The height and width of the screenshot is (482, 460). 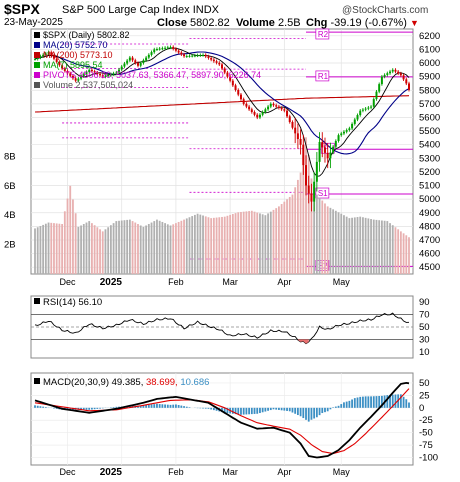 What do you see at coordinates (10, 186) in the screenshot?
I see `volume-tick-label: 6B` at bounding box center [10, 186].